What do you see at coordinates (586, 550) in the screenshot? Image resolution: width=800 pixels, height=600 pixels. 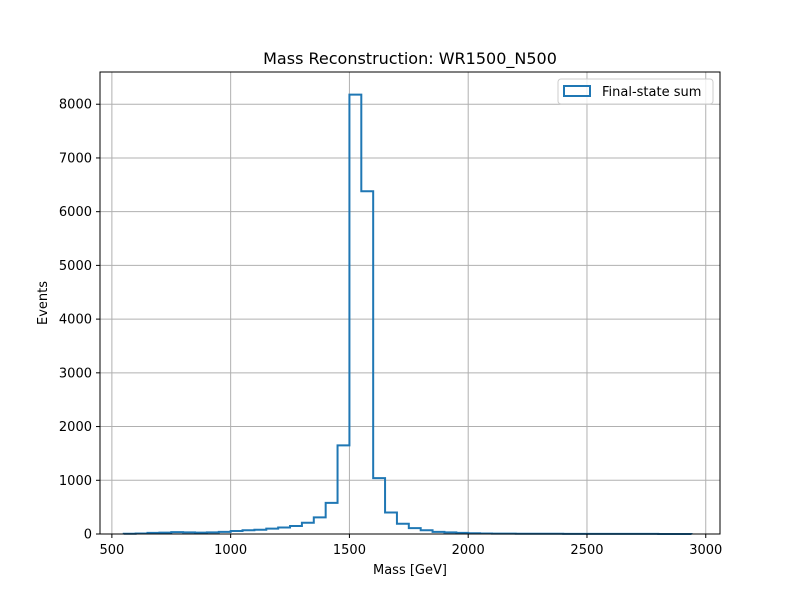 I see `x-tick-label: 2500` at bounding box center [586, 550].